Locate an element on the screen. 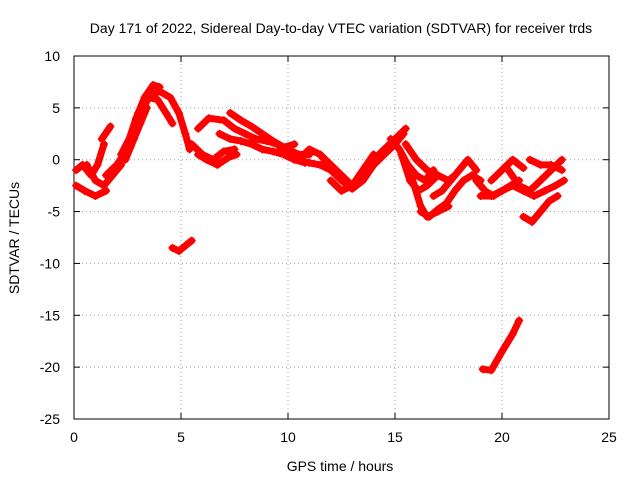  y-tick-label: 5 is located at coordinates (56, 108).